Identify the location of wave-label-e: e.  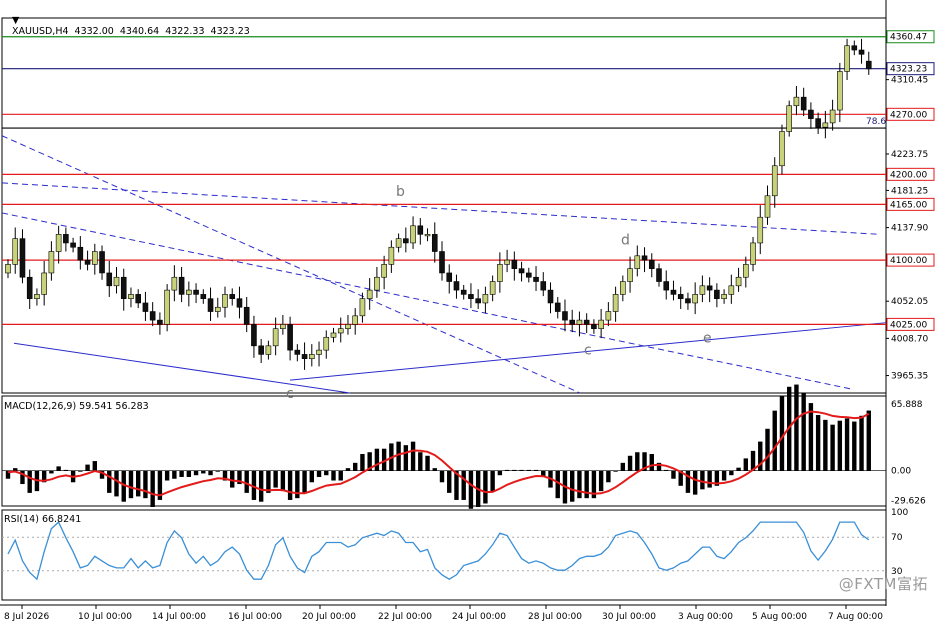
(707, 338).